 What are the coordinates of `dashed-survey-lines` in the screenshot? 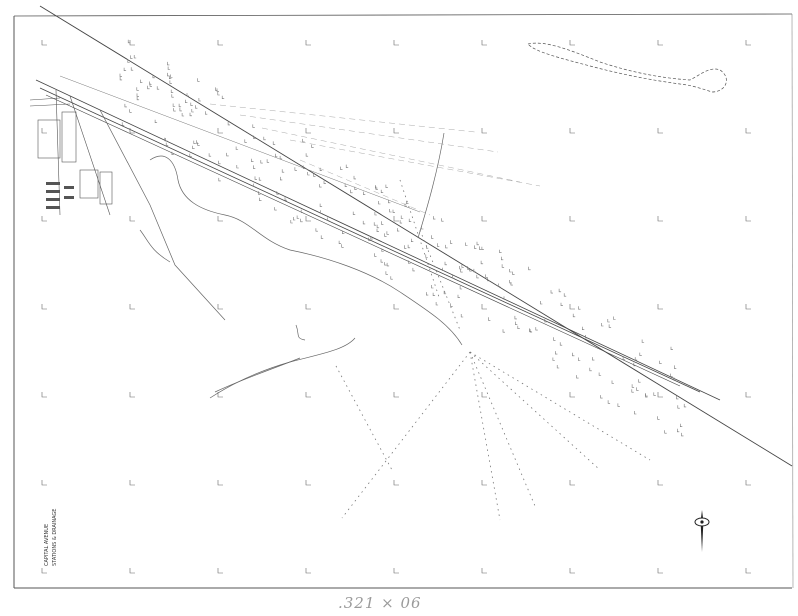 It's located at (375, 159).